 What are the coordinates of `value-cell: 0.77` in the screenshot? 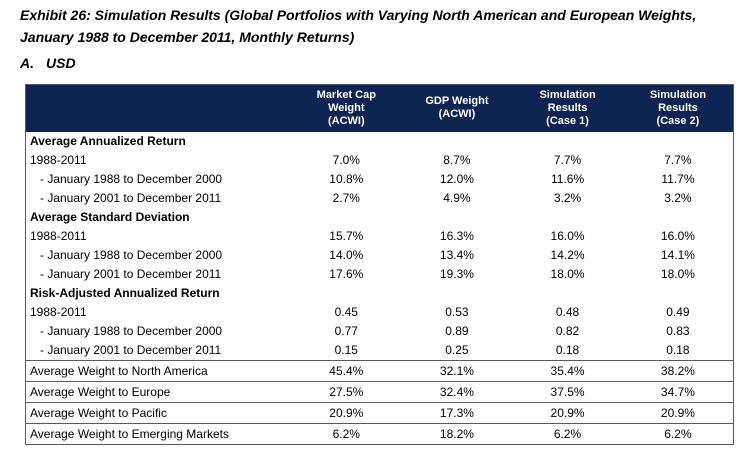 It's located at (346, 331).